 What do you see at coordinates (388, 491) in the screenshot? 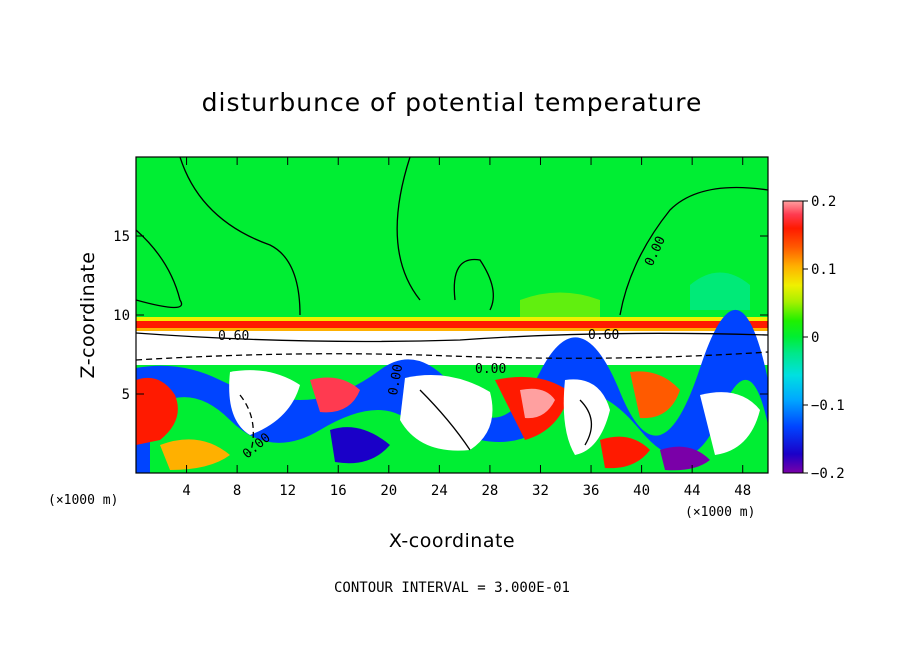
I see `x-tick-label: 20` at bounding box center [388, 491].